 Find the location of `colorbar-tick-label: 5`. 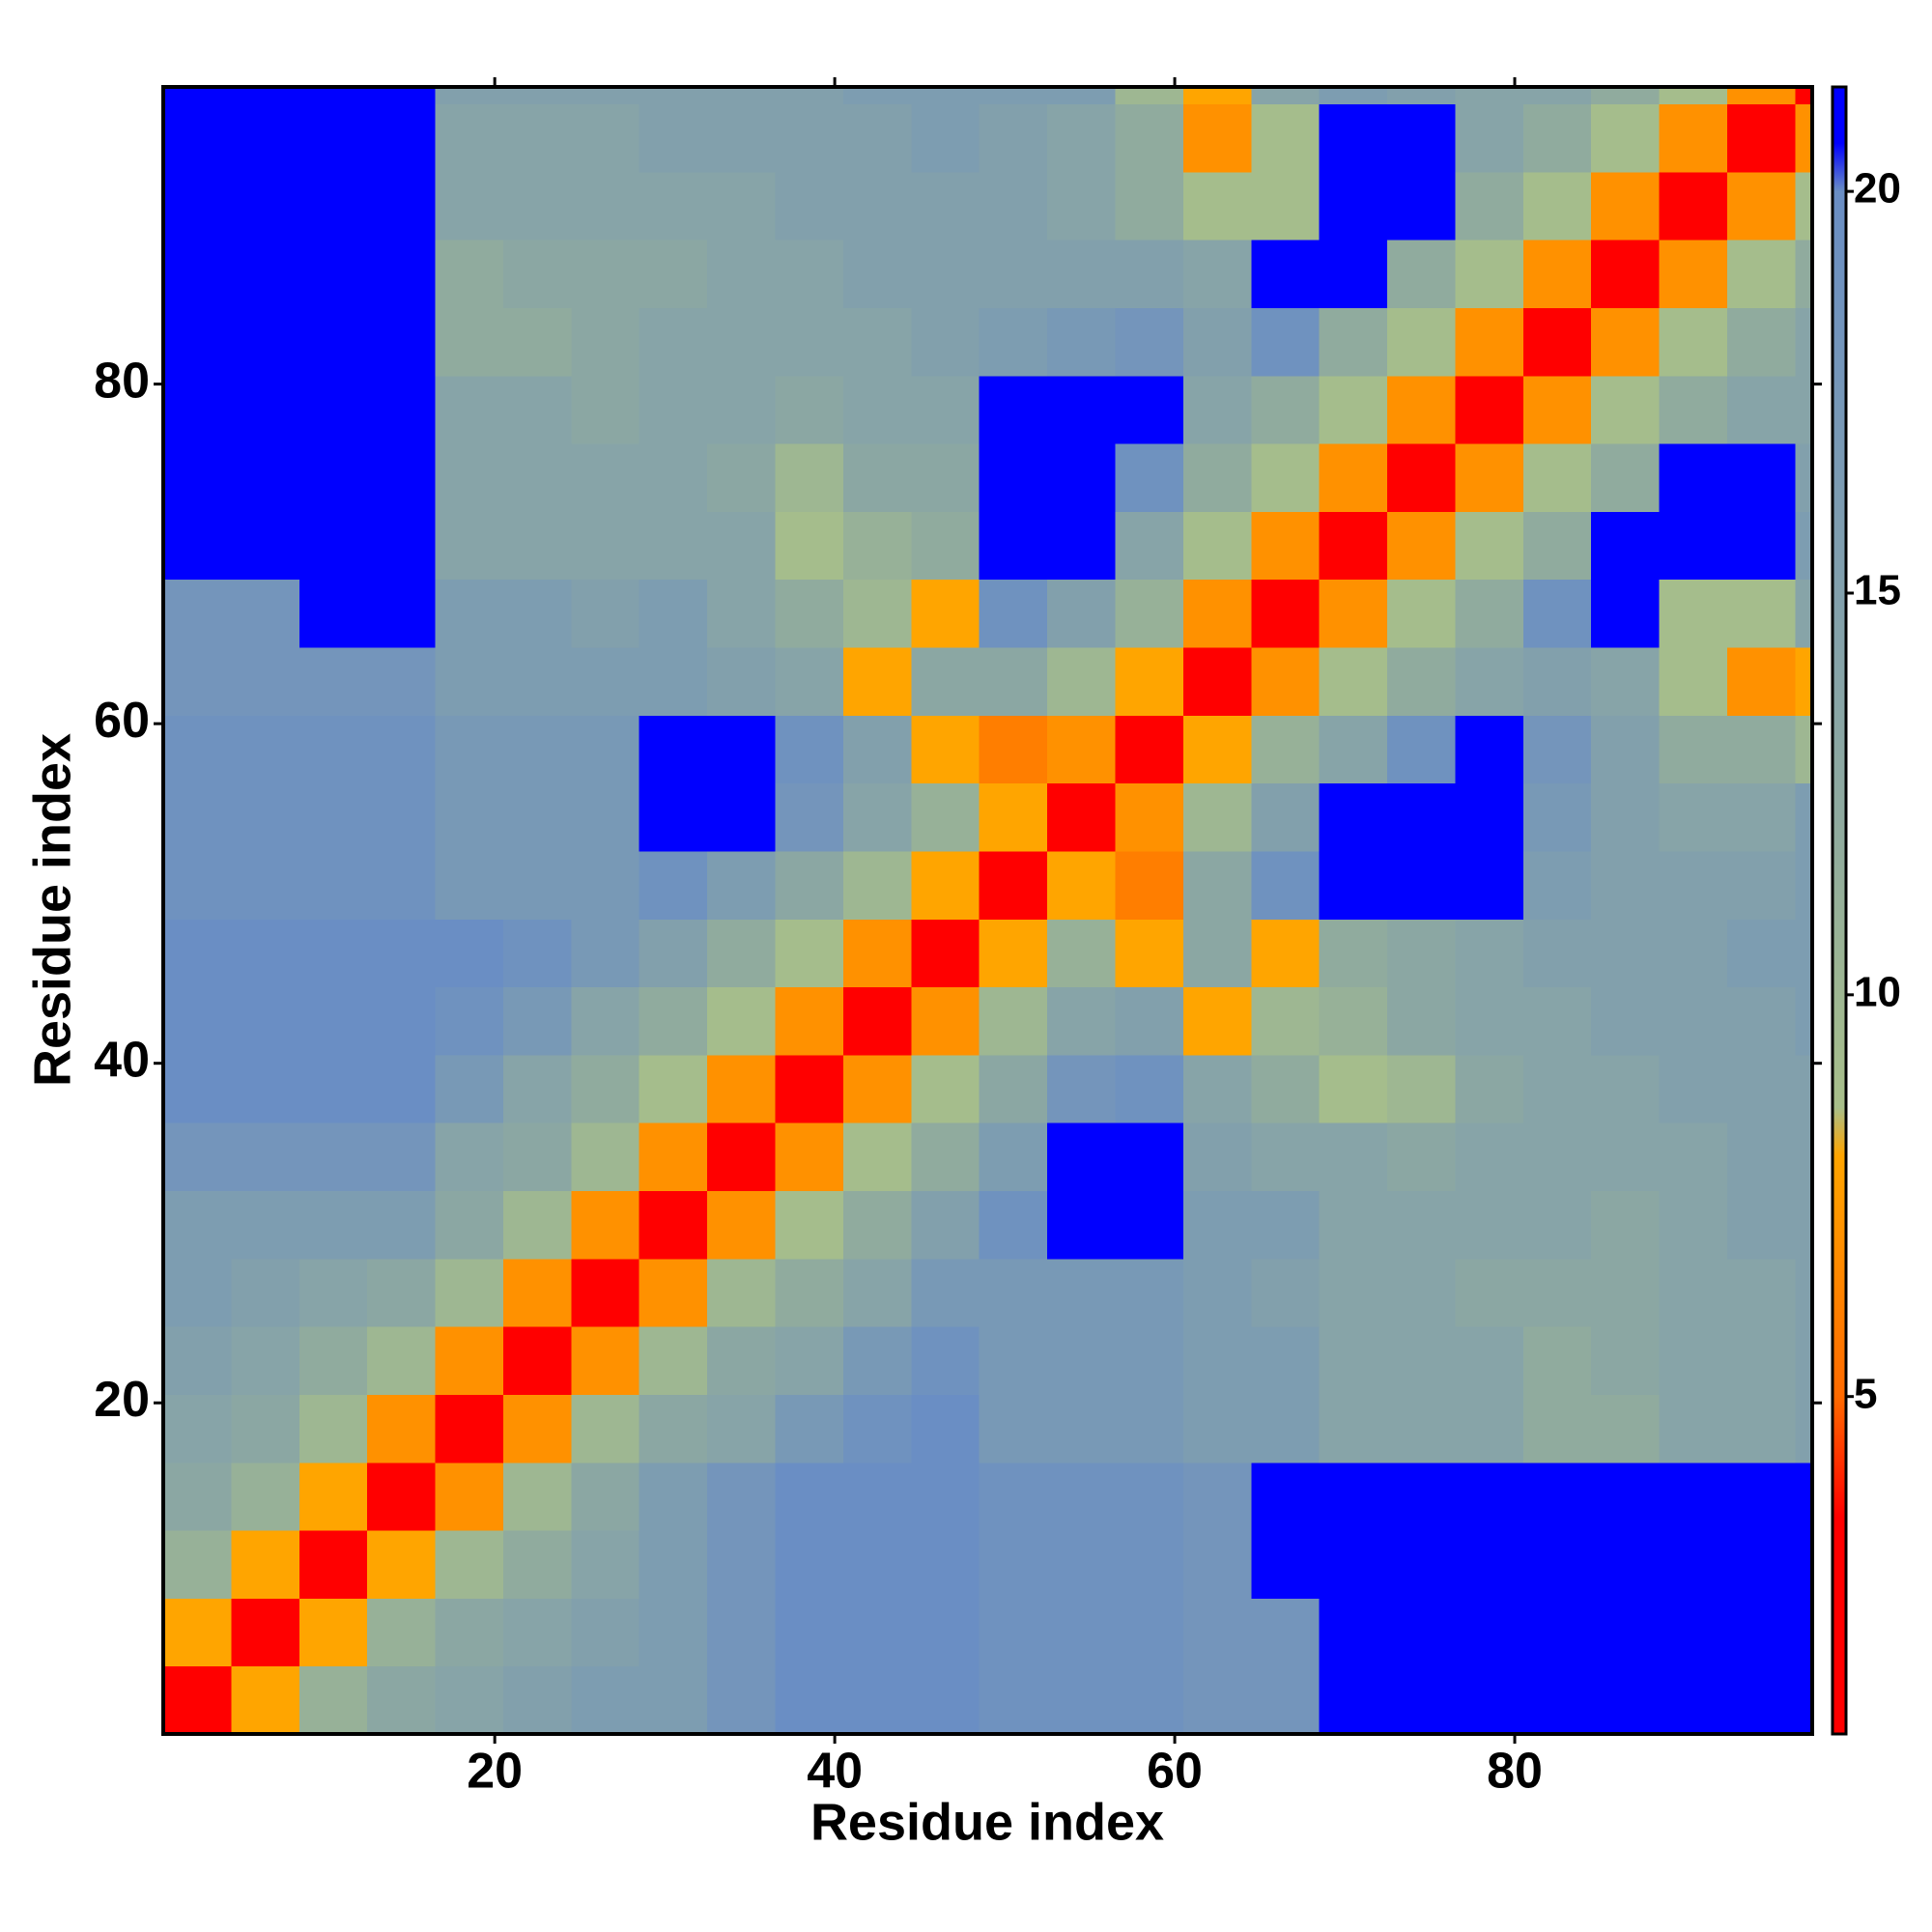

colorbar-tick-label: 5 is located at coordinates (1865, 1393).